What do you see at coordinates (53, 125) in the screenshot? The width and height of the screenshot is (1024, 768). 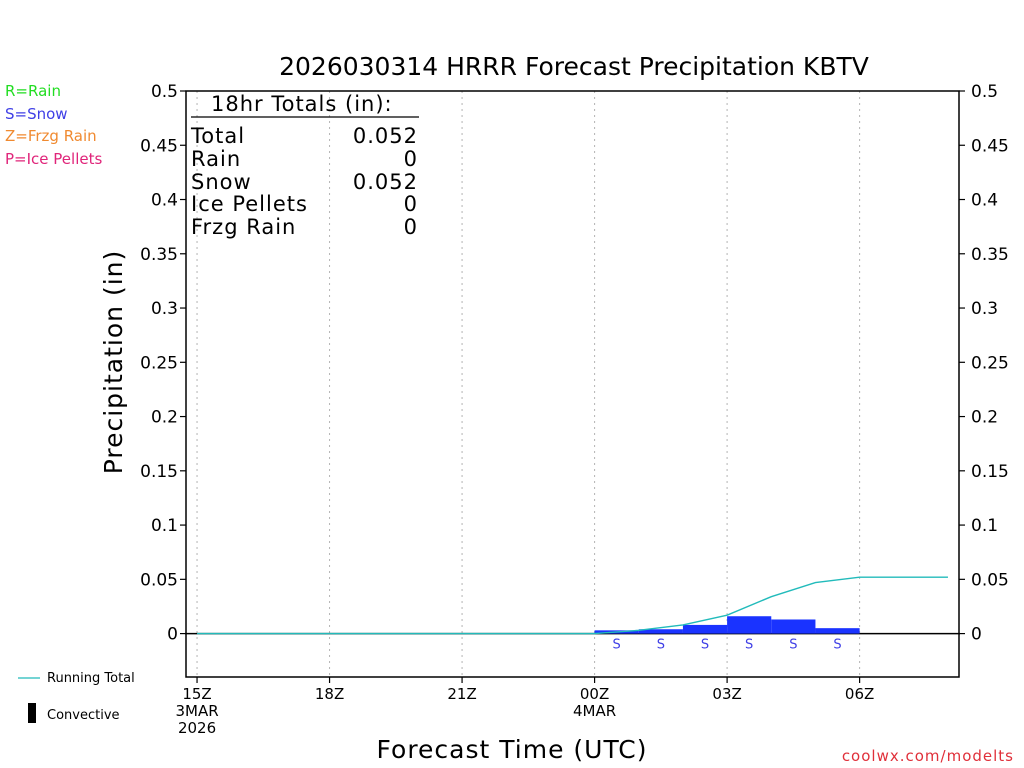 I see `precip-type-legend: R=Rain S=Snow Z=Frzg Rain P=Ice Pellets` at bounding box center [53, 125].